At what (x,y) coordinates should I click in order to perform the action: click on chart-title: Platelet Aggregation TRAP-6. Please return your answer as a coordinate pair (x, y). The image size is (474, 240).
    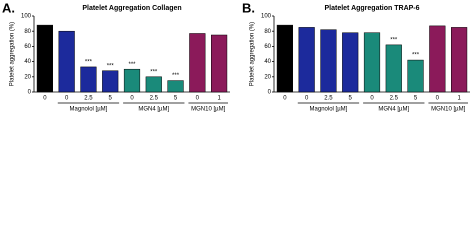
    Looking at the image, I should click on (371, 8).